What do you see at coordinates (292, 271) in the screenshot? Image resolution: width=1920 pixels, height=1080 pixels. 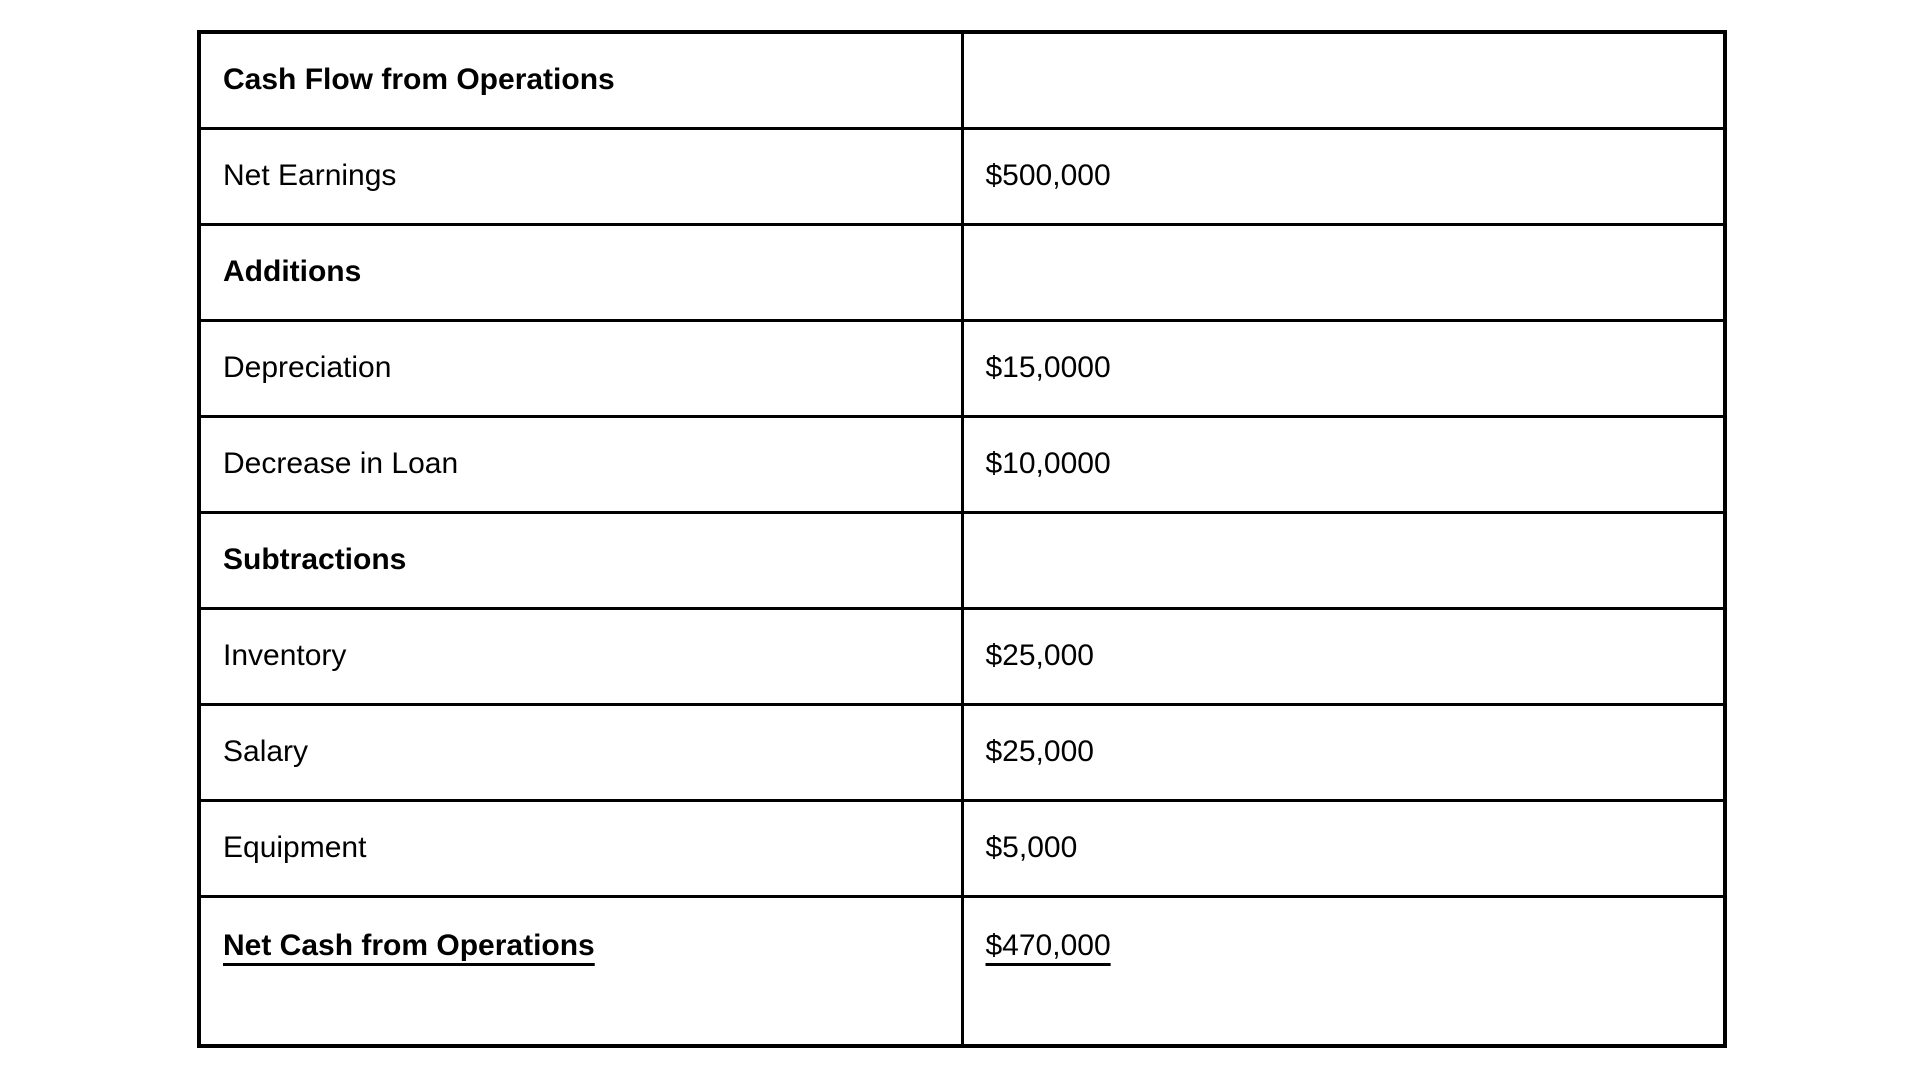 I see `row-label: Additions` at bounding box center [292, 271].